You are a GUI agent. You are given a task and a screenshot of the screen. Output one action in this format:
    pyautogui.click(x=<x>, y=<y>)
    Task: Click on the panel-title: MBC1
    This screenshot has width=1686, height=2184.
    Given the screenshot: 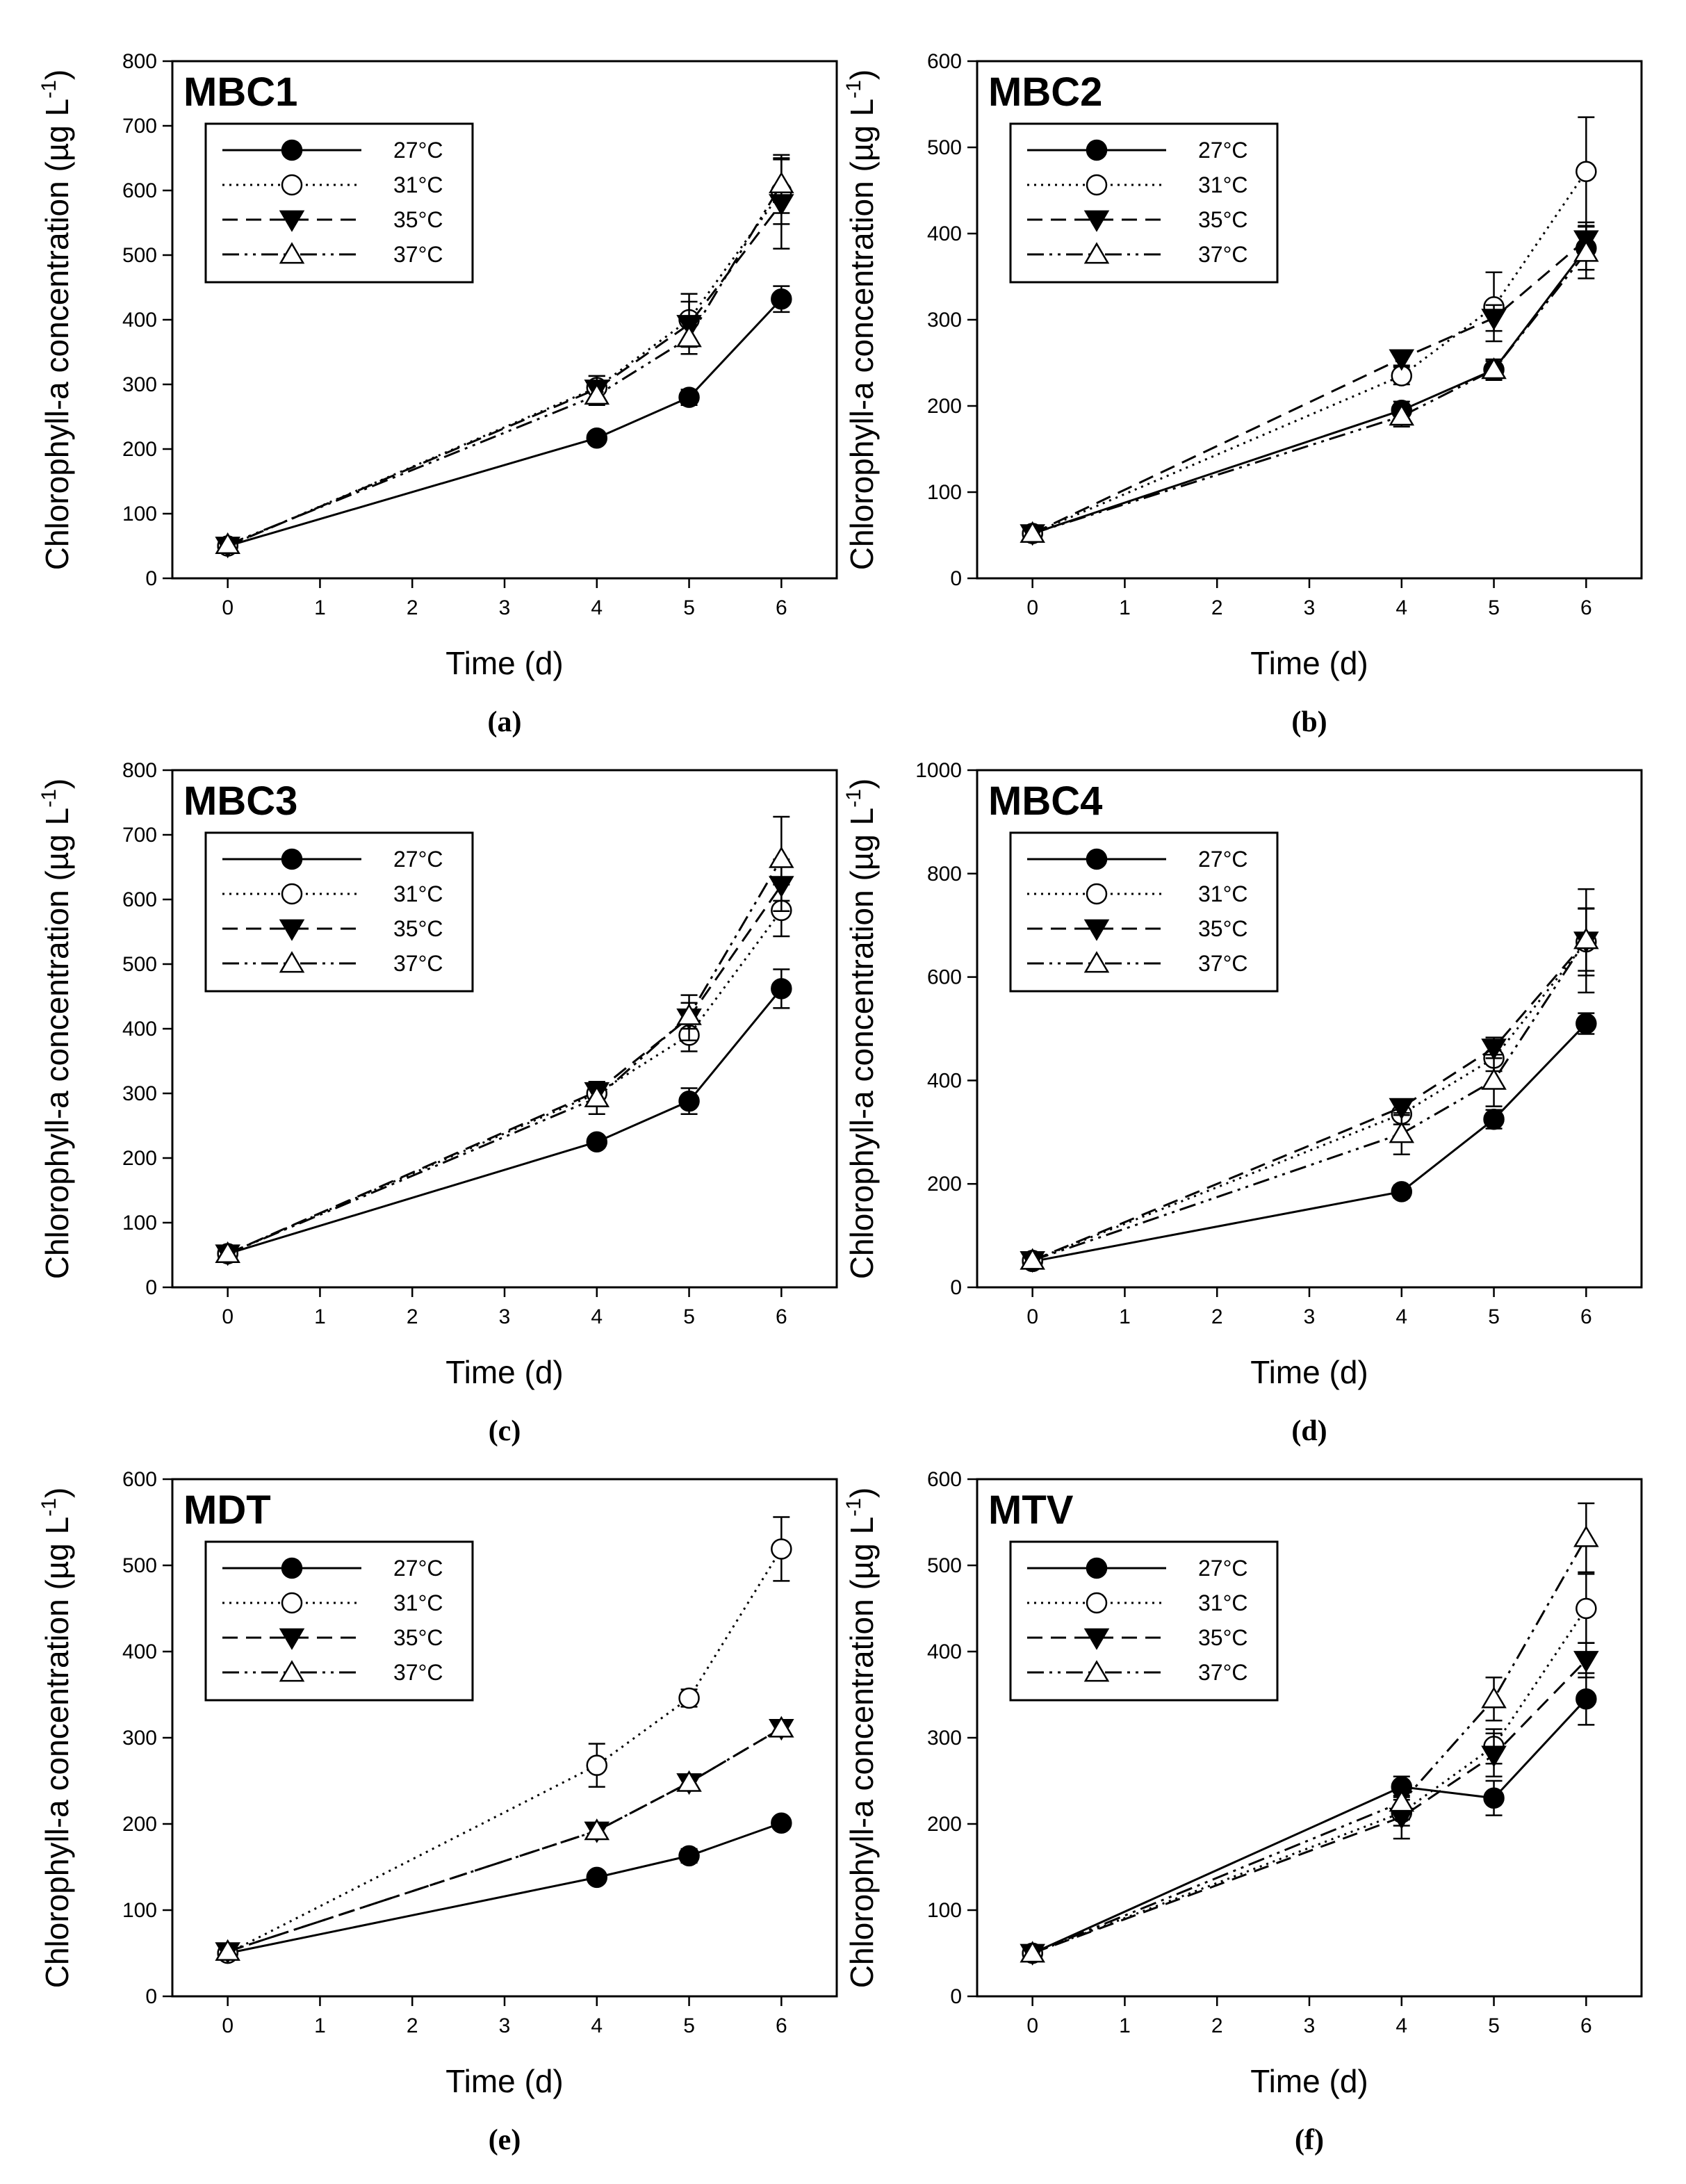 What is the action you would take?
    pyautogui.click(x=240, y=92)
    